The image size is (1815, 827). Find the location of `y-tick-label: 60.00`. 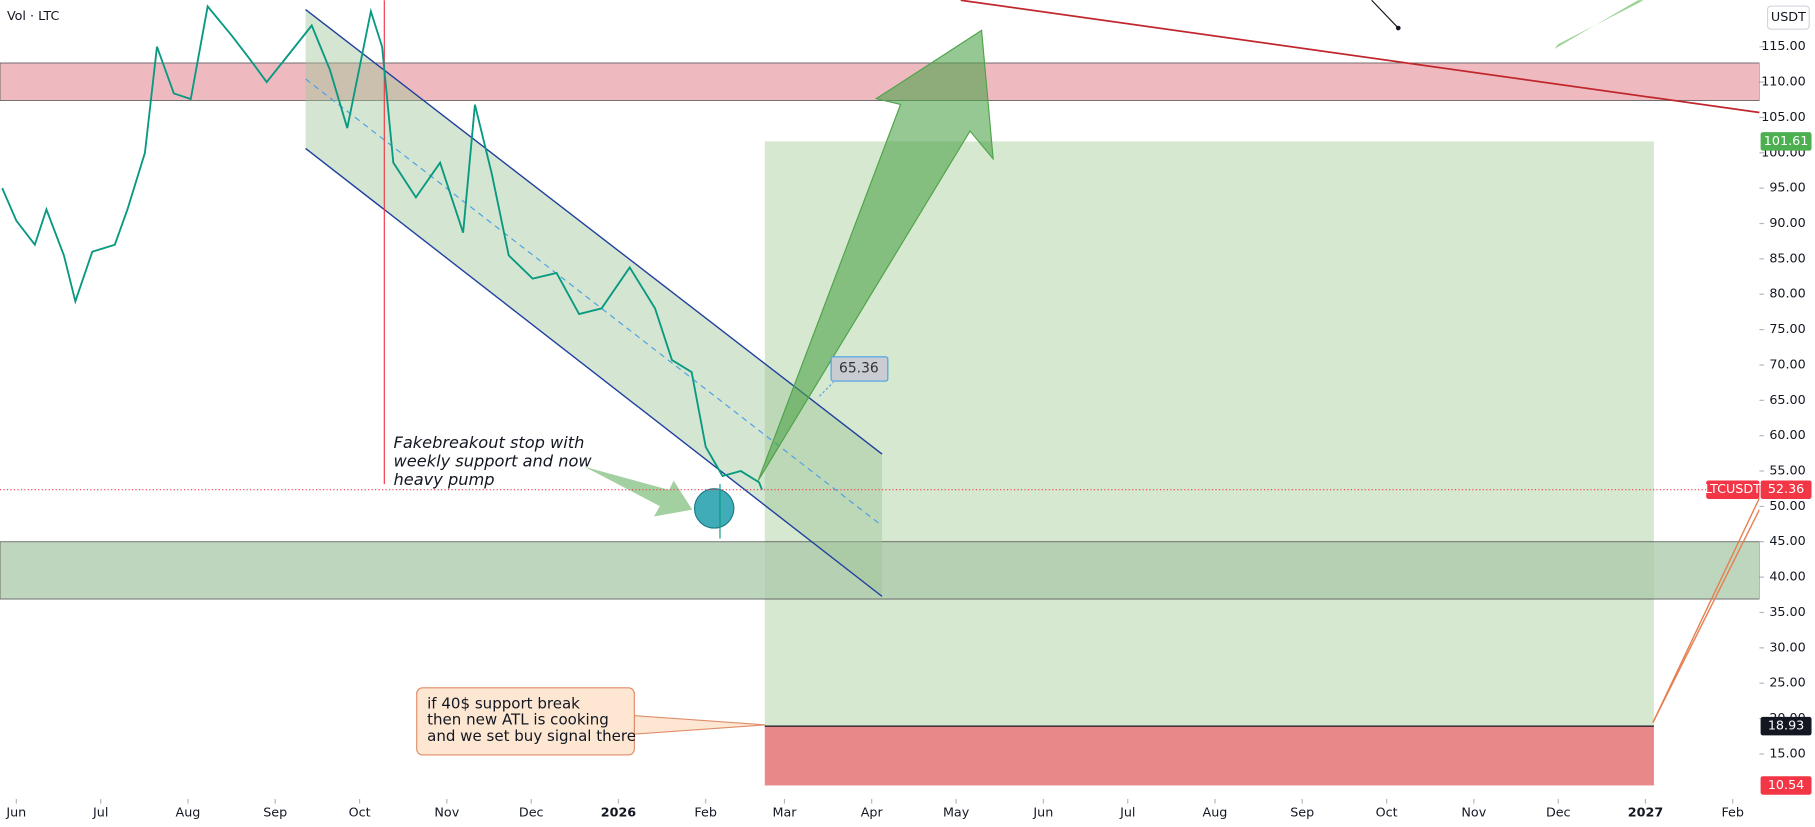

y-tick-label: 60.00 is located at coordinates (1787, 435).